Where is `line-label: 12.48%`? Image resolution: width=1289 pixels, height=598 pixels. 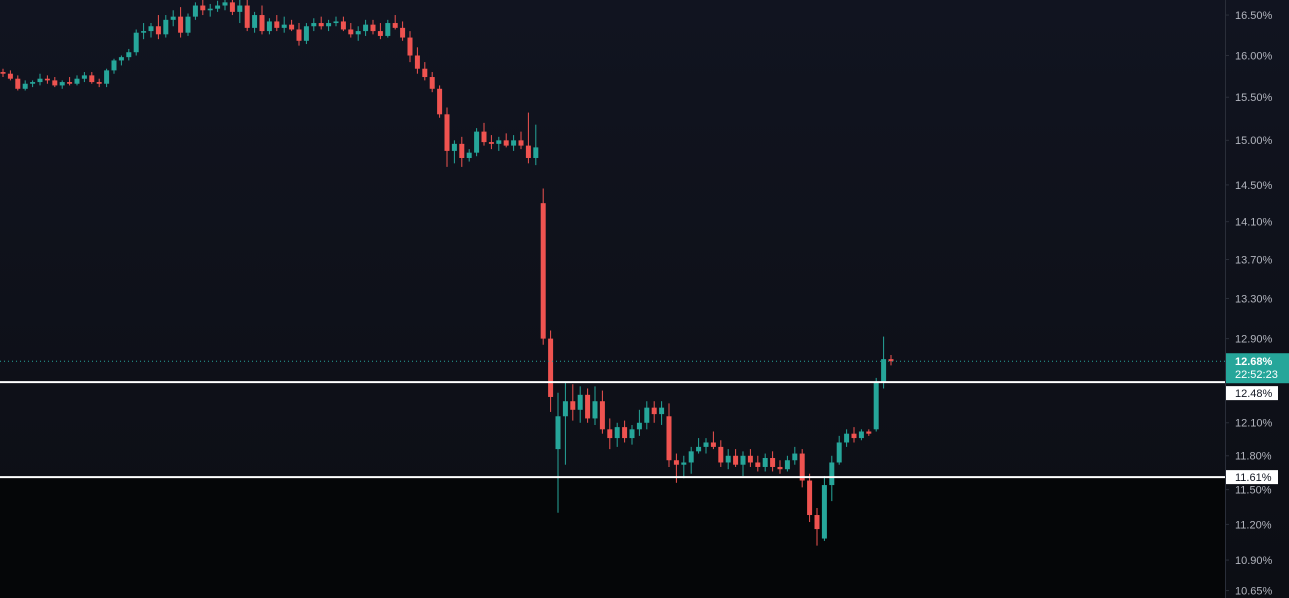 line-label: 12.48% is located at coordinates (1254, 394).